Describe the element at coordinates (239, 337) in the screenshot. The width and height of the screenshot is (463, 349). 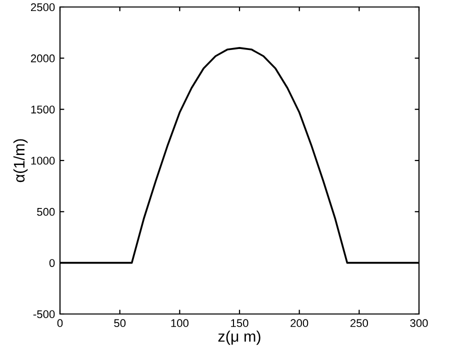
I see `x-axis-title: z(μ m)` at that location.